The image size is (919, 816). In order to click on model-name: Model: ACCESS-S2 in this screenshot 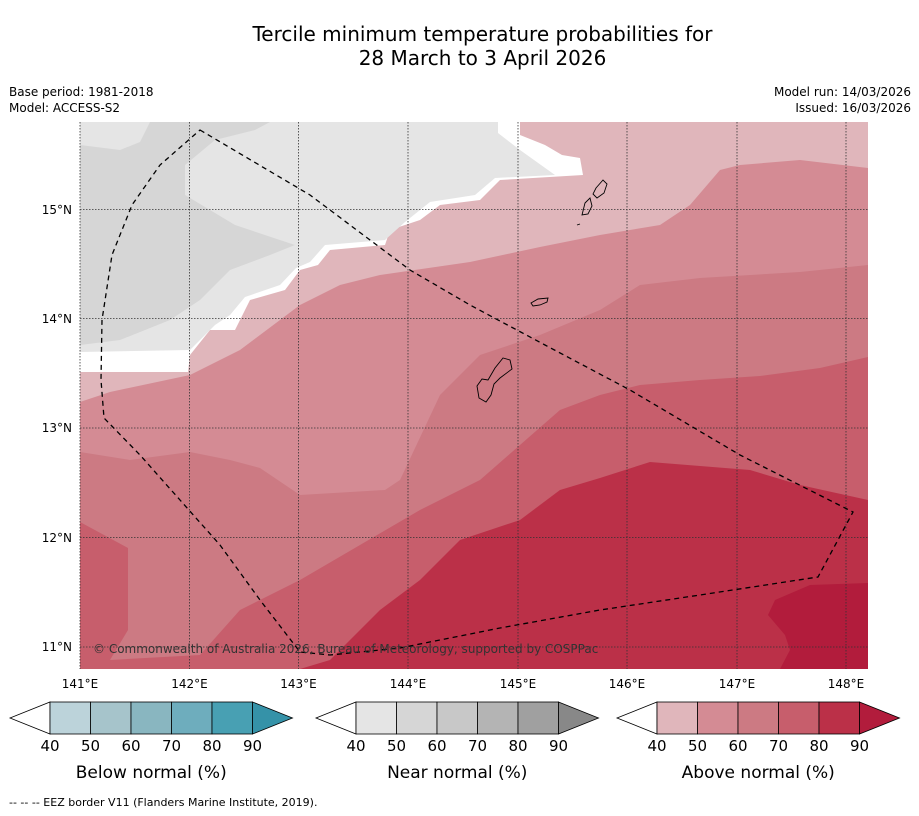, I will do `click(65, 108)`.